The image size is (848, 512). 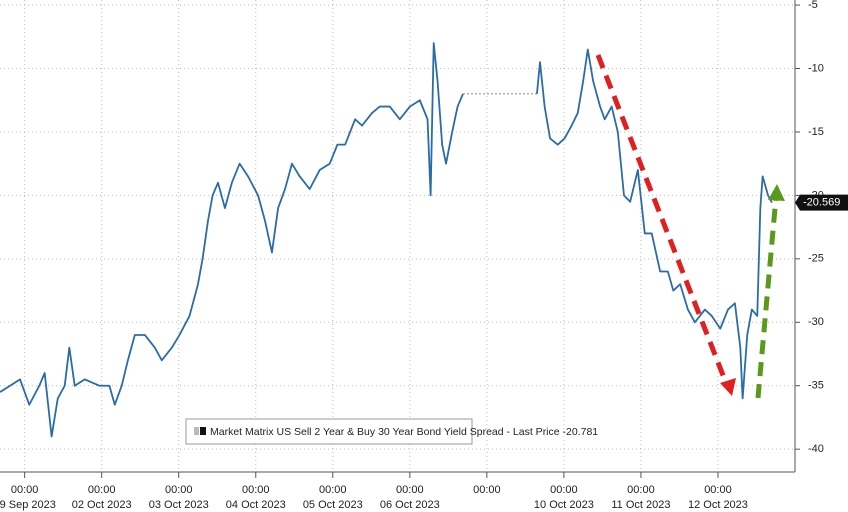 I want to click on x-tick-sublabel: 02 Oct 2023, so click(x=102, y=505).